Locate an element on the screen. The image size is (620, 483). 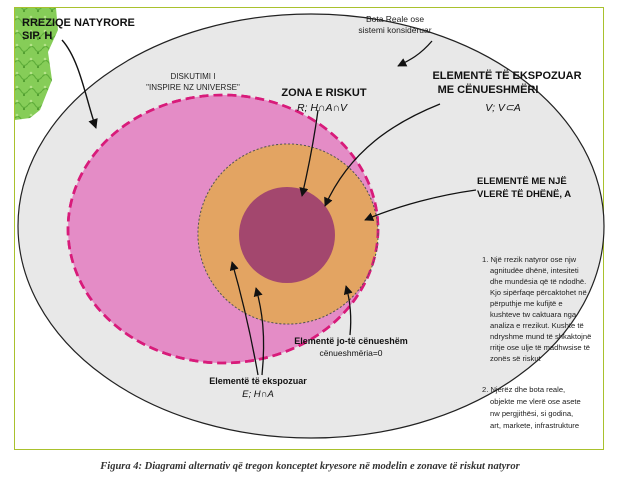
note-real-world-line: art, markete, infrastrukture is located at coordinates (534, 425).